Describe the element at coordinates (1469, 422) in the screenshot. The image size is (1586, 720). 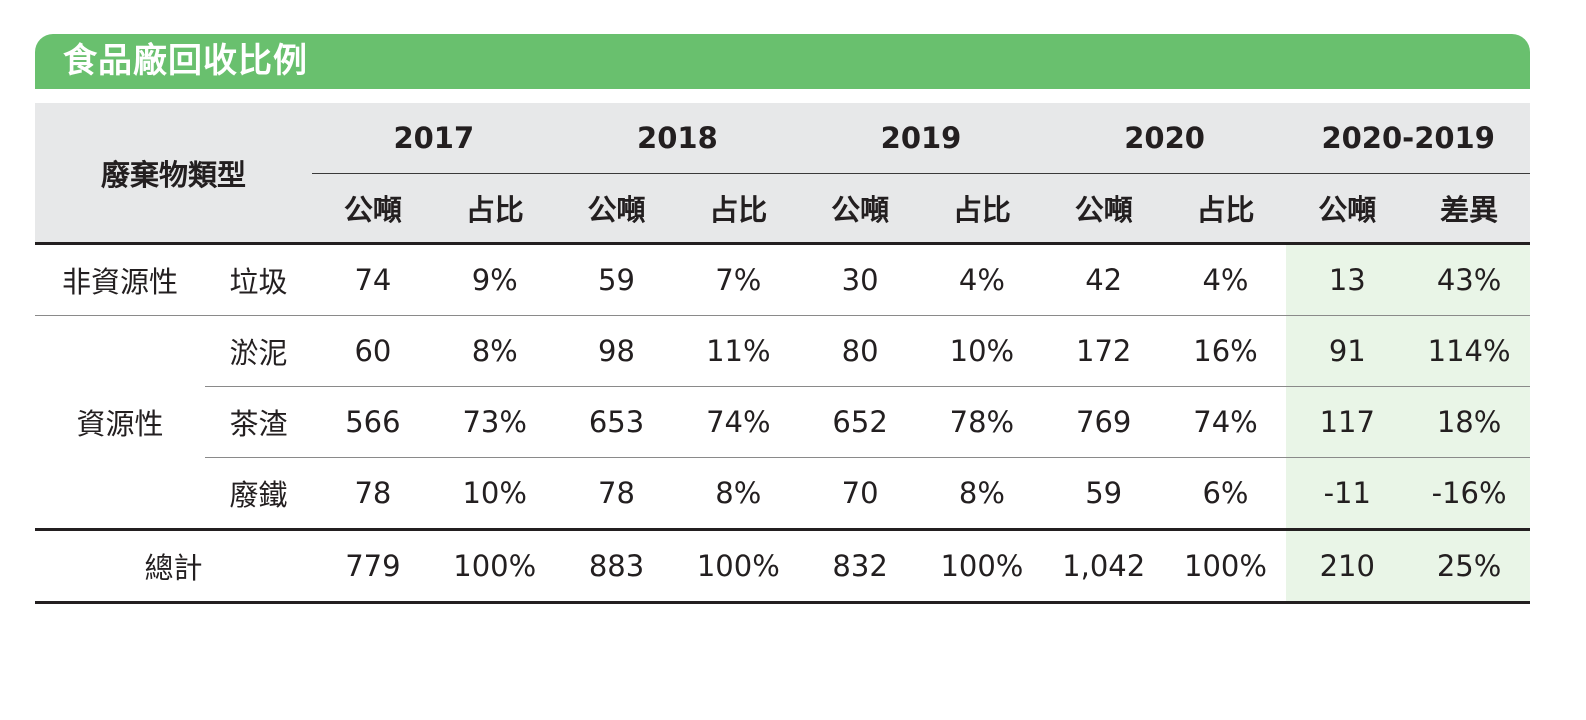
I see `cell-diff: 18%` at that location.